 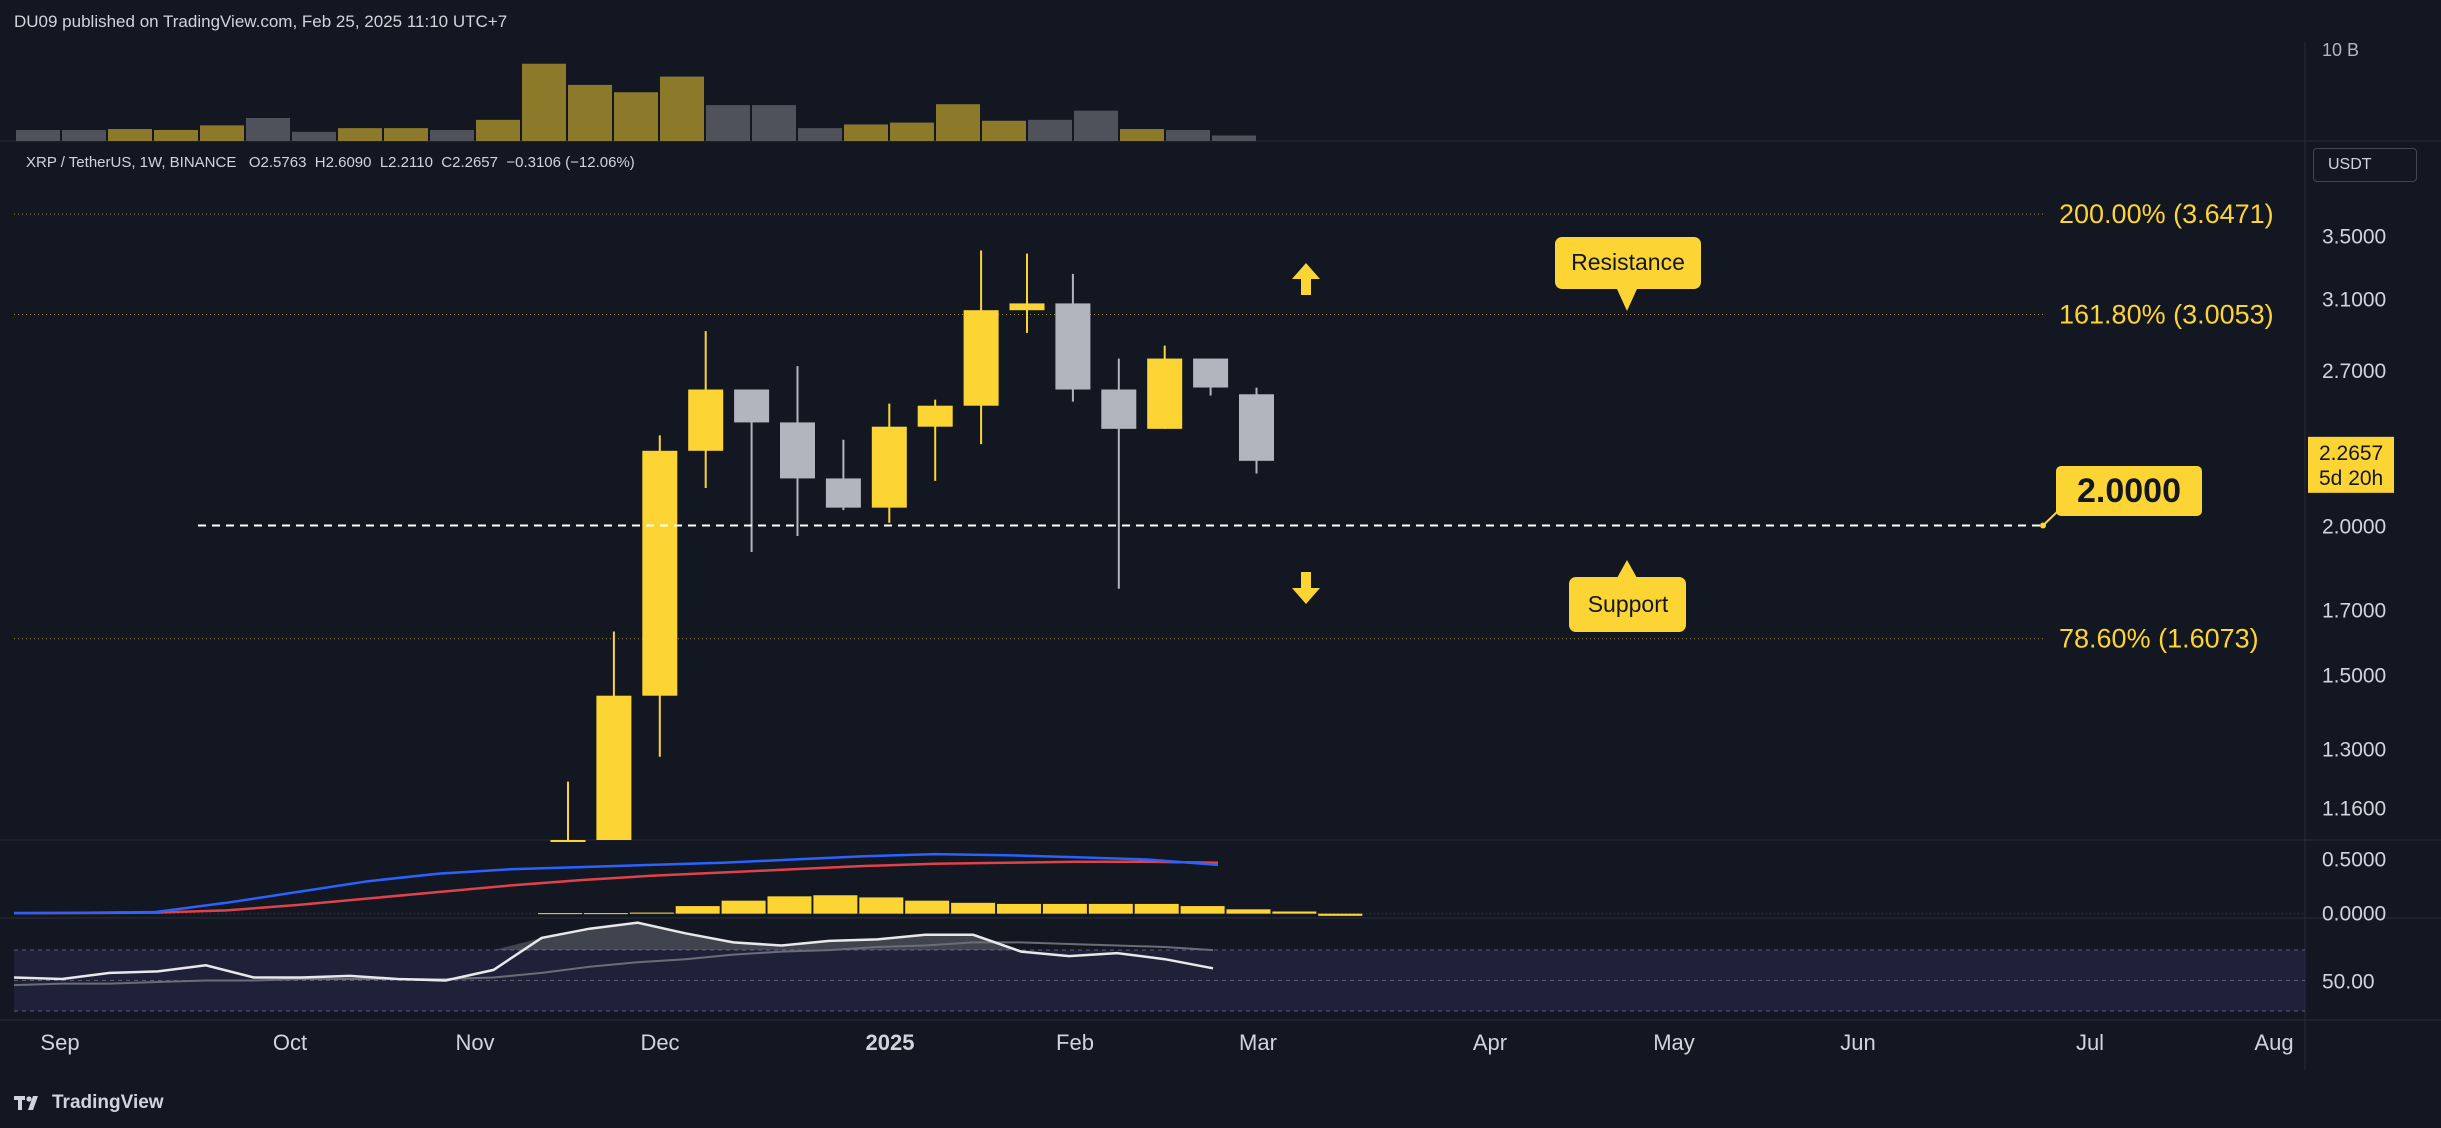 I want to click on time-tick-label: Apr, so click(x=1490, y=1042).